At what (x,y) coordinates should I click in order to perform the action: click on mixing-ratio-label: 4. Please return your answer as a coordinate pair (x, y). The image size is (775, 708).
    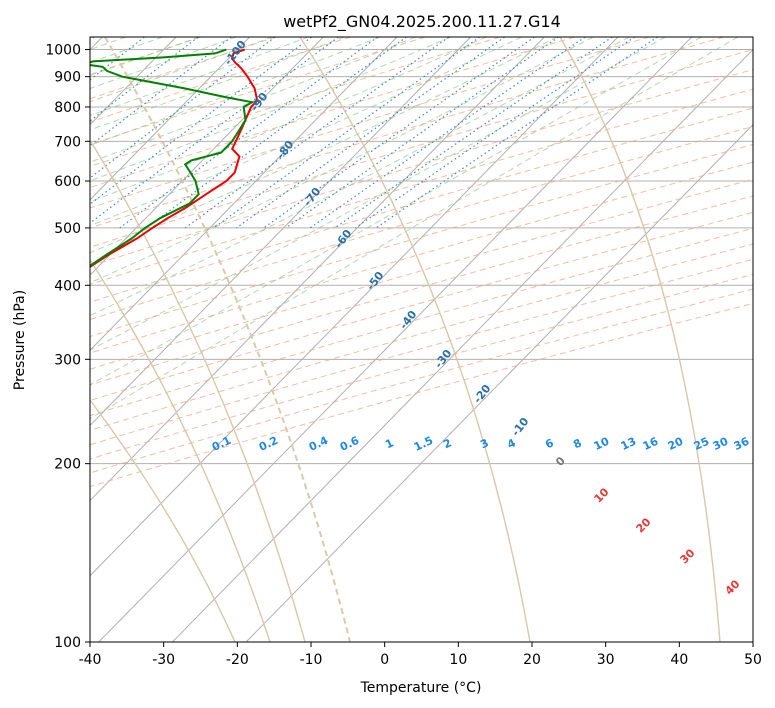
    Looking at the image, I should click on (511, 443).